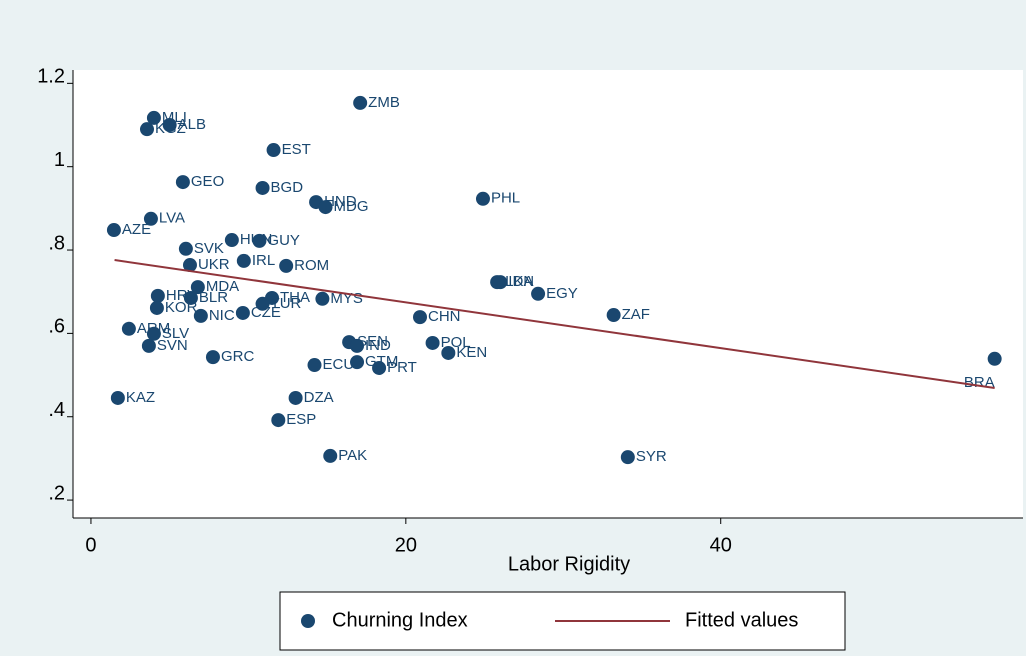 The height and width of the screenshot is (656, 1026). Describe the element at coordinates (721, 545) in the screenshot. I see `x-tick-label: 40` at that location.